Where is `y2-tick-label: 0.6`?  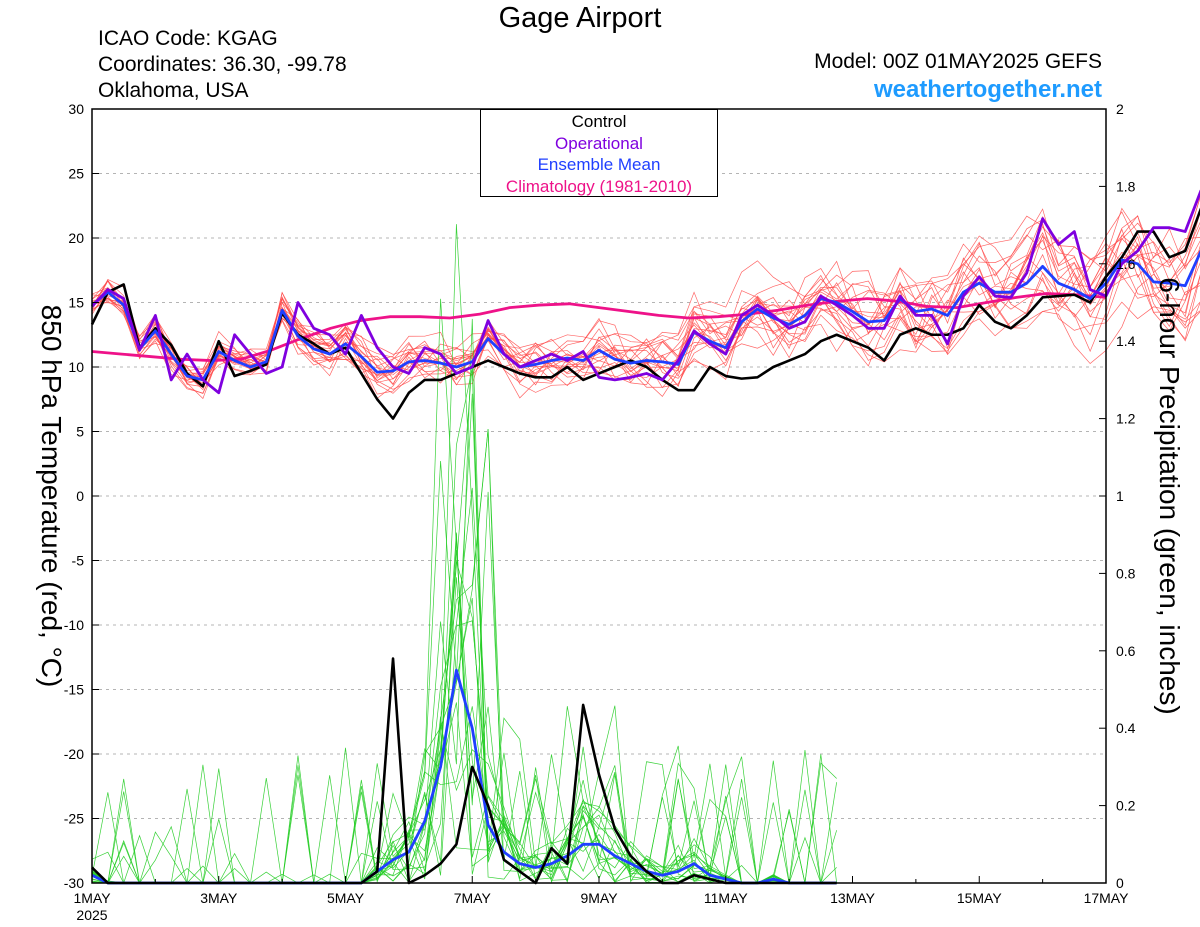
y2-tick-label: 0.6 is located at coordinates (1126, 651).